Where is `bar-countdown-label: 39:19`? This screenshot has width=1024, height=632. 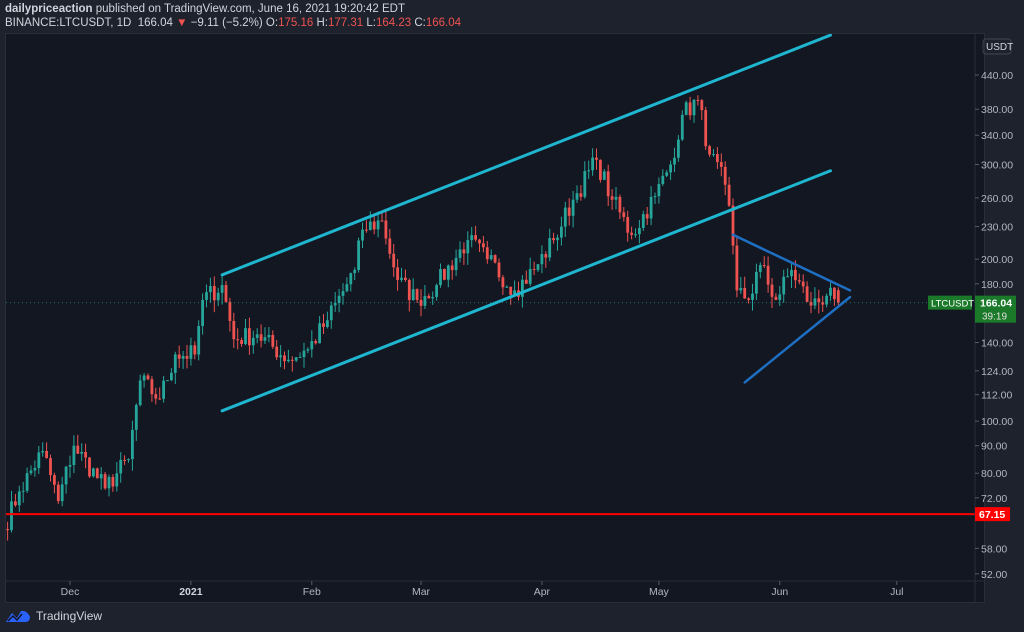 bar-countdown-label: 39:19 is located at coordinates (994, 317).